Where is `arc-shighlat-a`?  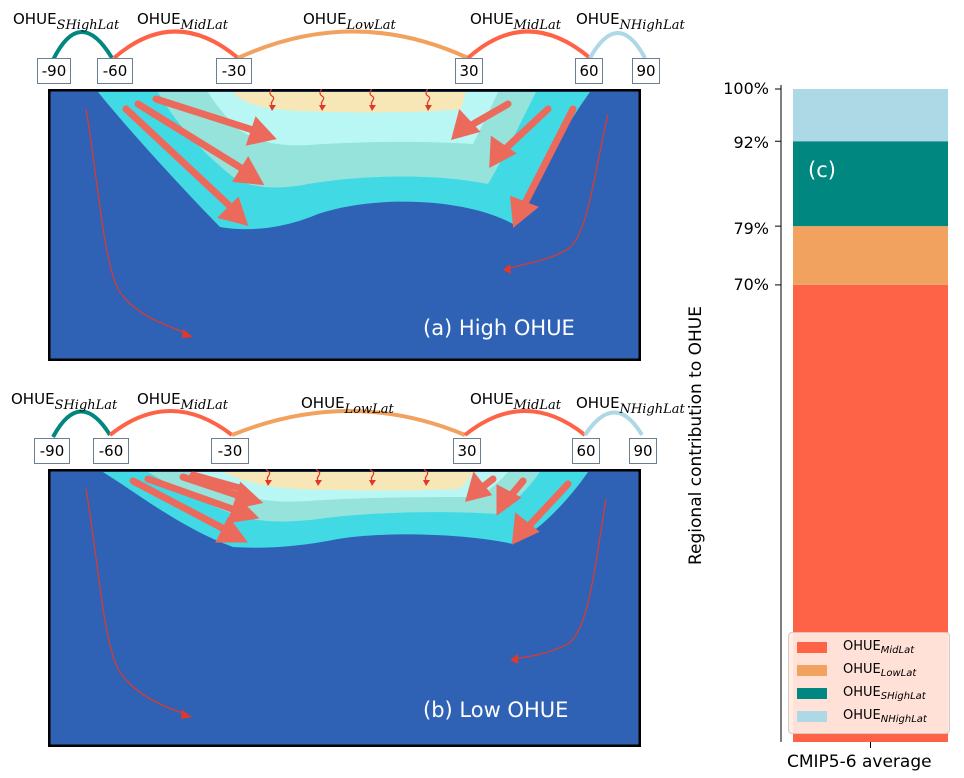 arc-shighlat-a is located at coordinates (82, 45).